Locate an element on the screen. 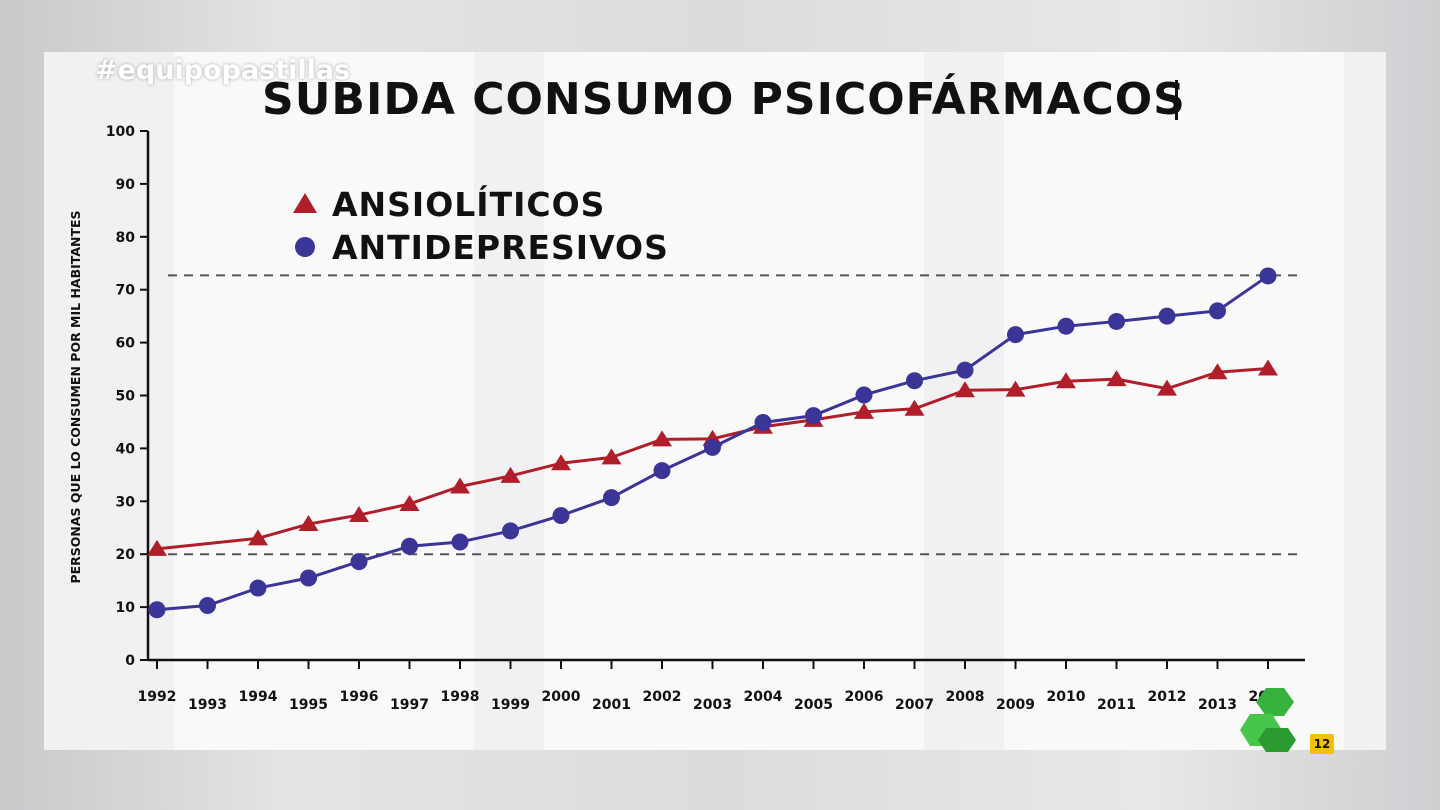 This screenshot has height=810, width=1440. x-tick-label: 2013 is located at coordinates (1217, 705).